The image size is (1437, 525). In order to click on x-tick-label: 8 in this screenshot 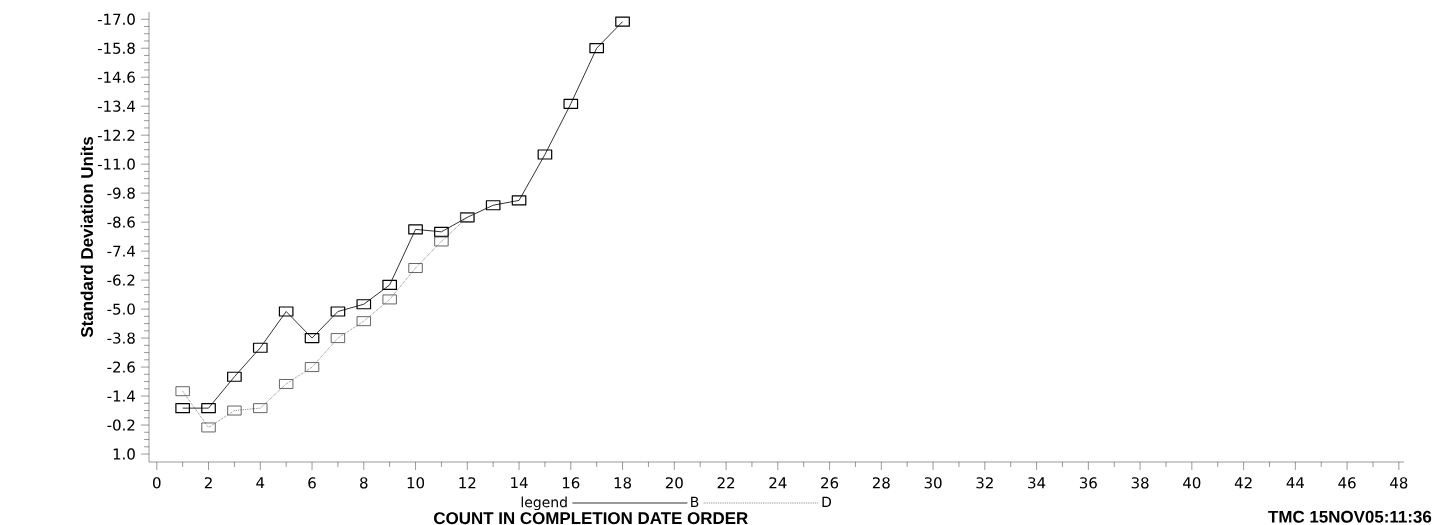, I will do `click(364, 483)`.